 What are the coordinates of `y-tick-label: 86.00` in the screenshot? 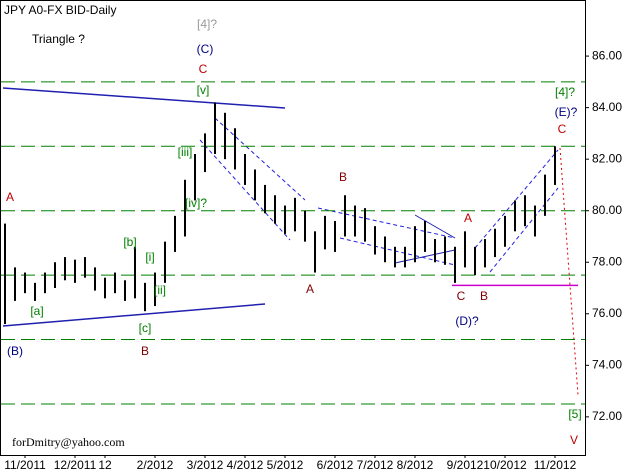 It's located at (607, 55).